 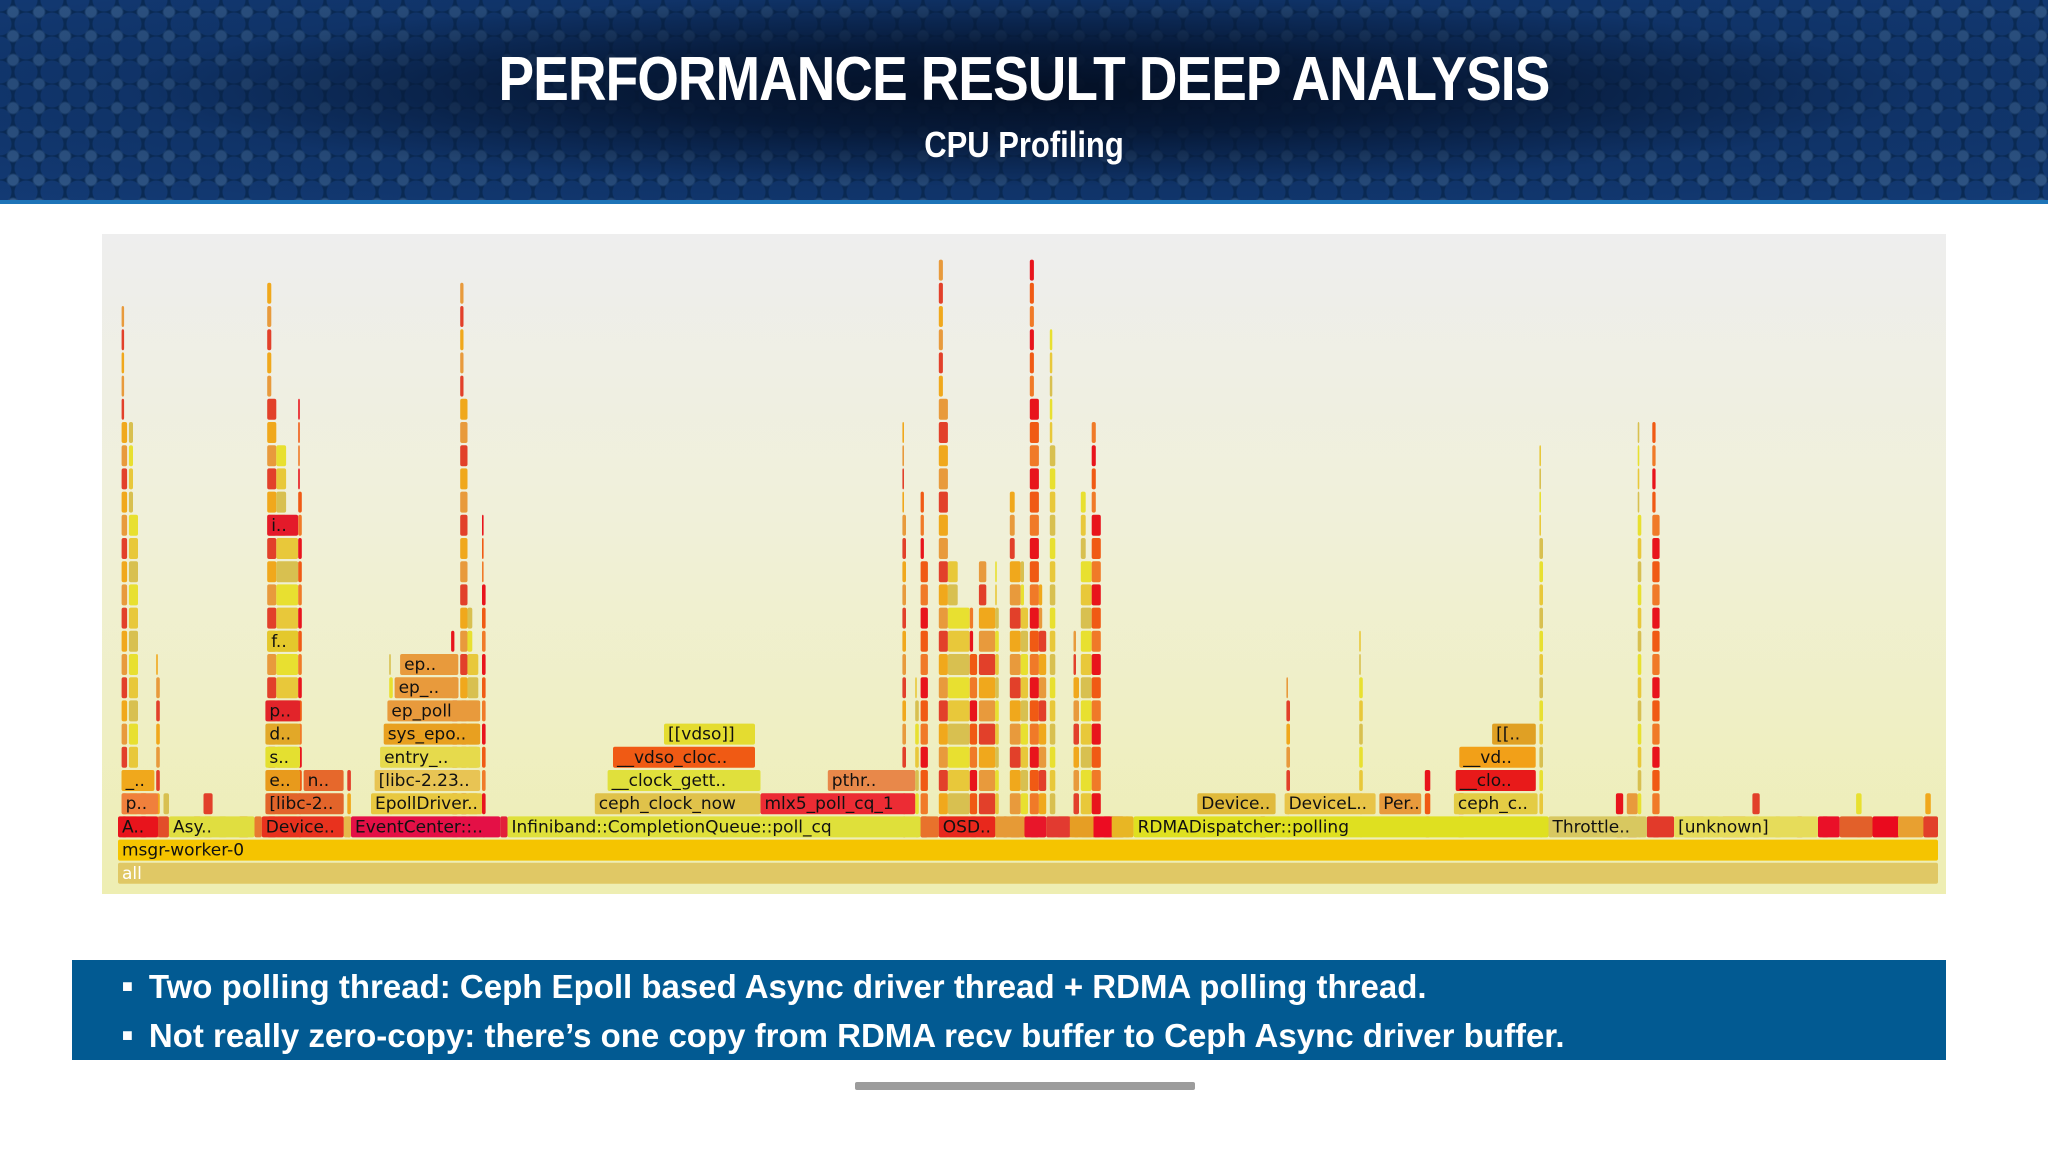 I want to click on flame-frame: OSD.., so click(x=967, y=827).